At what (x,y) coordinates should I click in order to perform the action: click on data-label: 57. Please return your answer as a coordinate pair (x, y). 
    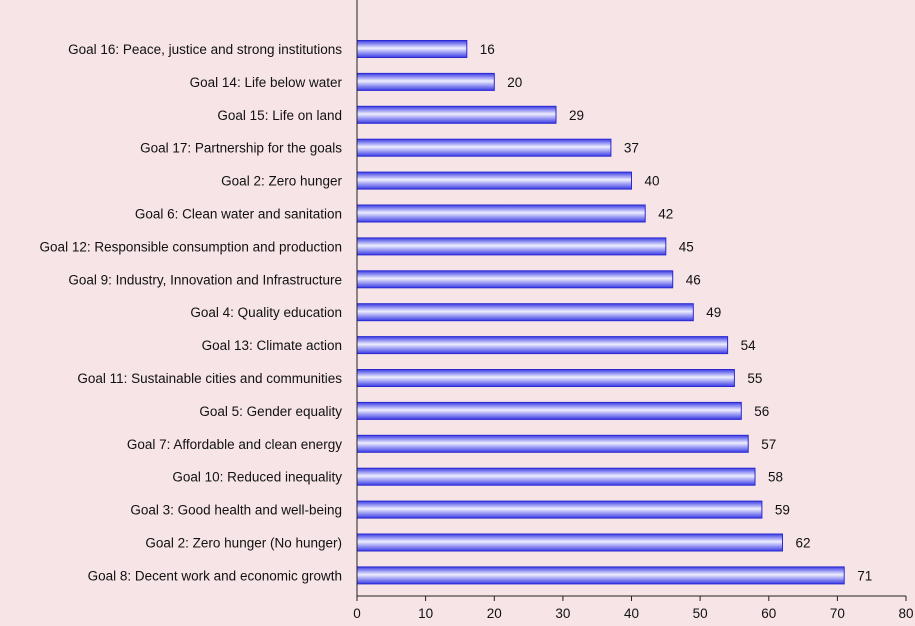
    Looking at the image, I should click on (768, 444).